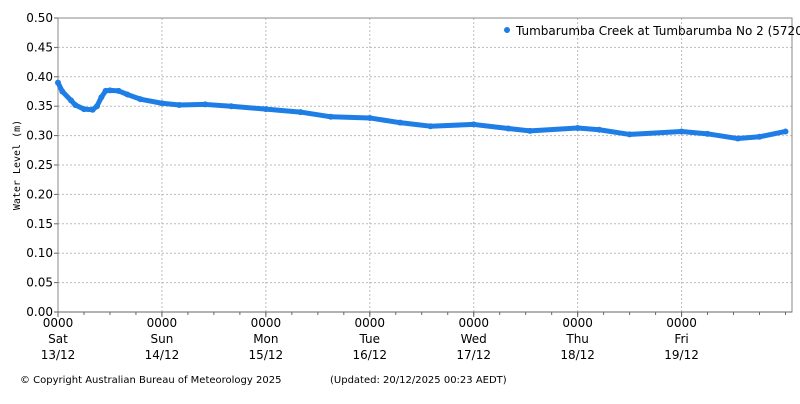 Image resolution: width=800 pixels, height=404 pixels. Describe the element at coordinates (39, 47) in the screenshot. I see `y-tick-label: 0.45` at that location.